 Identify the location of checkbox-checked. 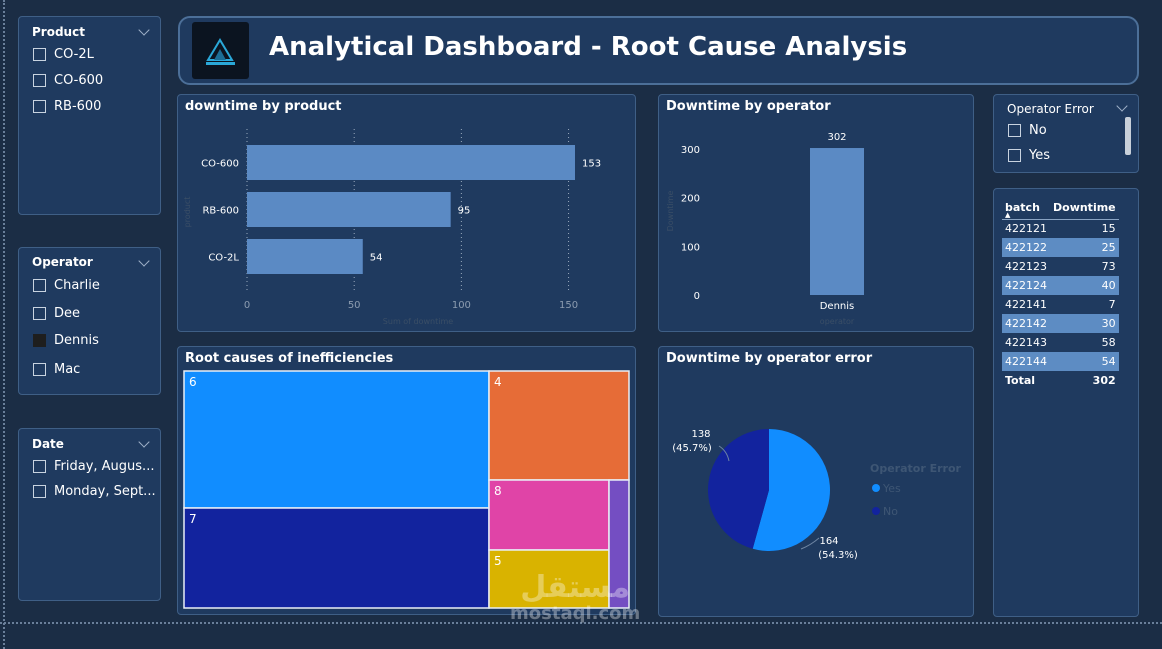
(39, 340).